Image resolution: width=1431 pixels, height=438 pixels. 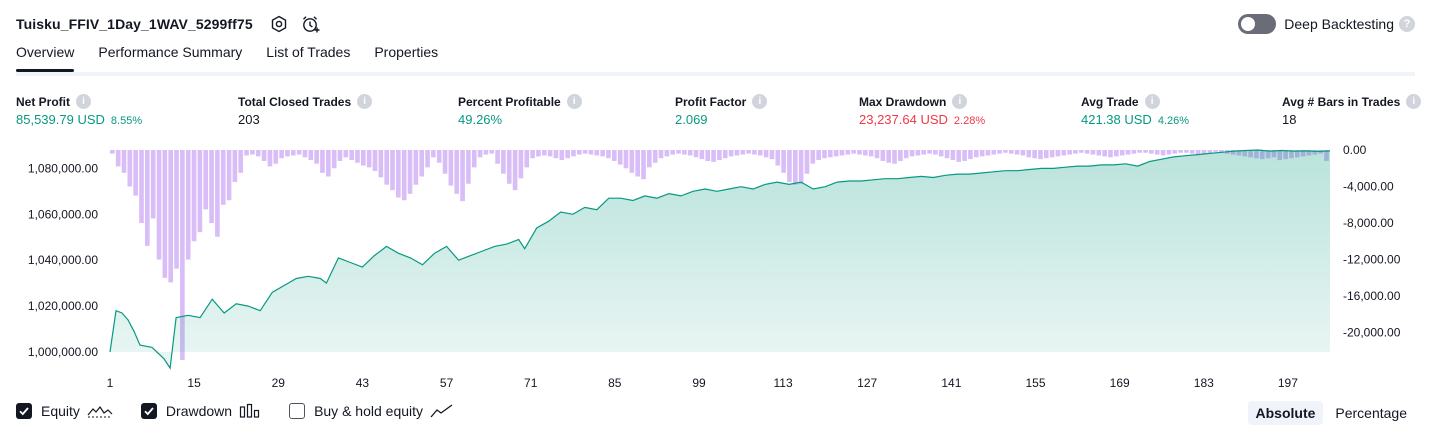 What do you see at coordinates (63, 260) in the screenshot?
I see `left-axis-tick-label: 1,040,000.00` at bounding box center [63, 260].